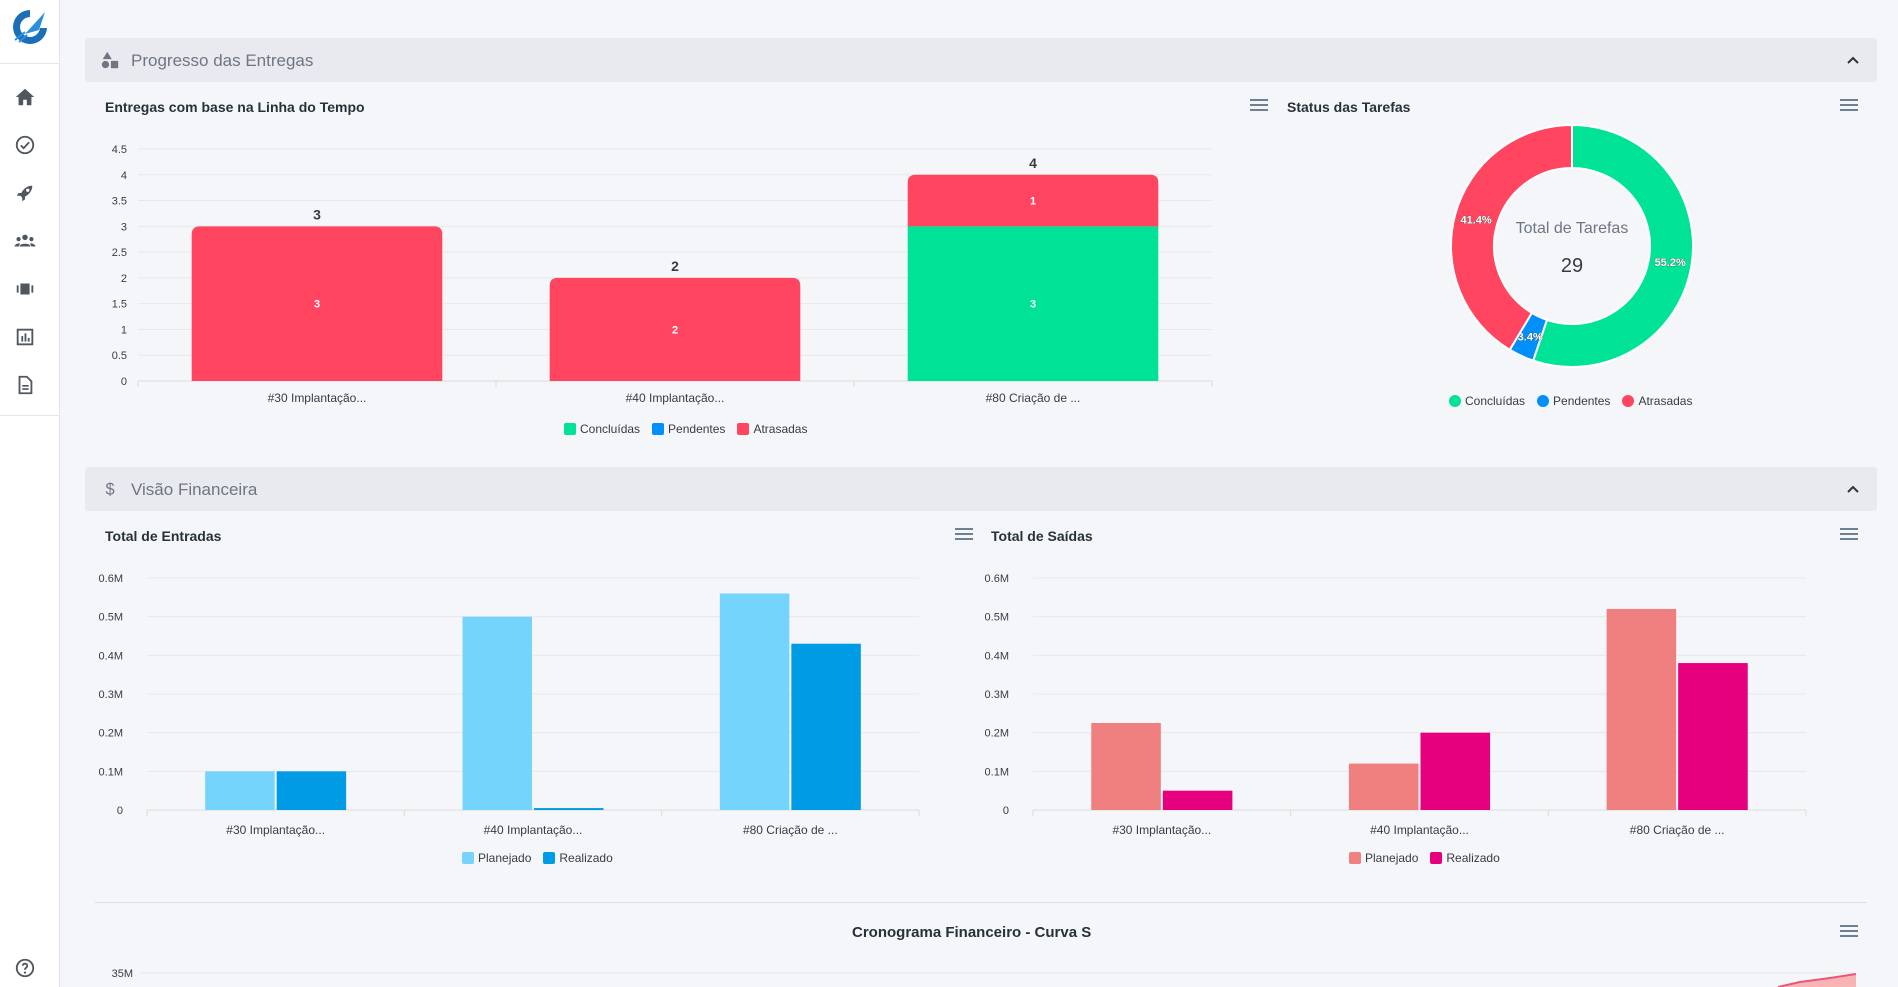  I want to click on status-legend: Concluídas Pendentes Atrasadas, so click(1576, 401).